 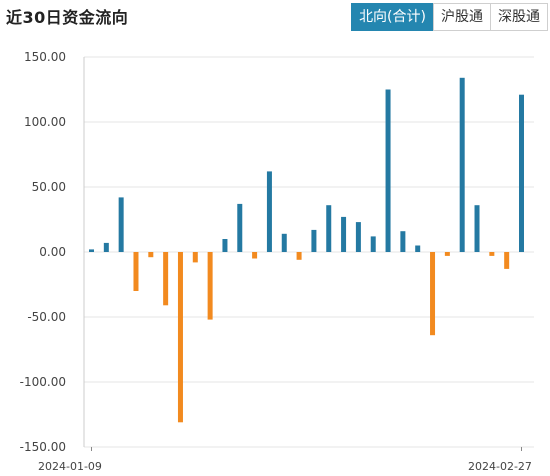 I want to click on page-title: 近30日资金流向, so click(x=67, y=17).